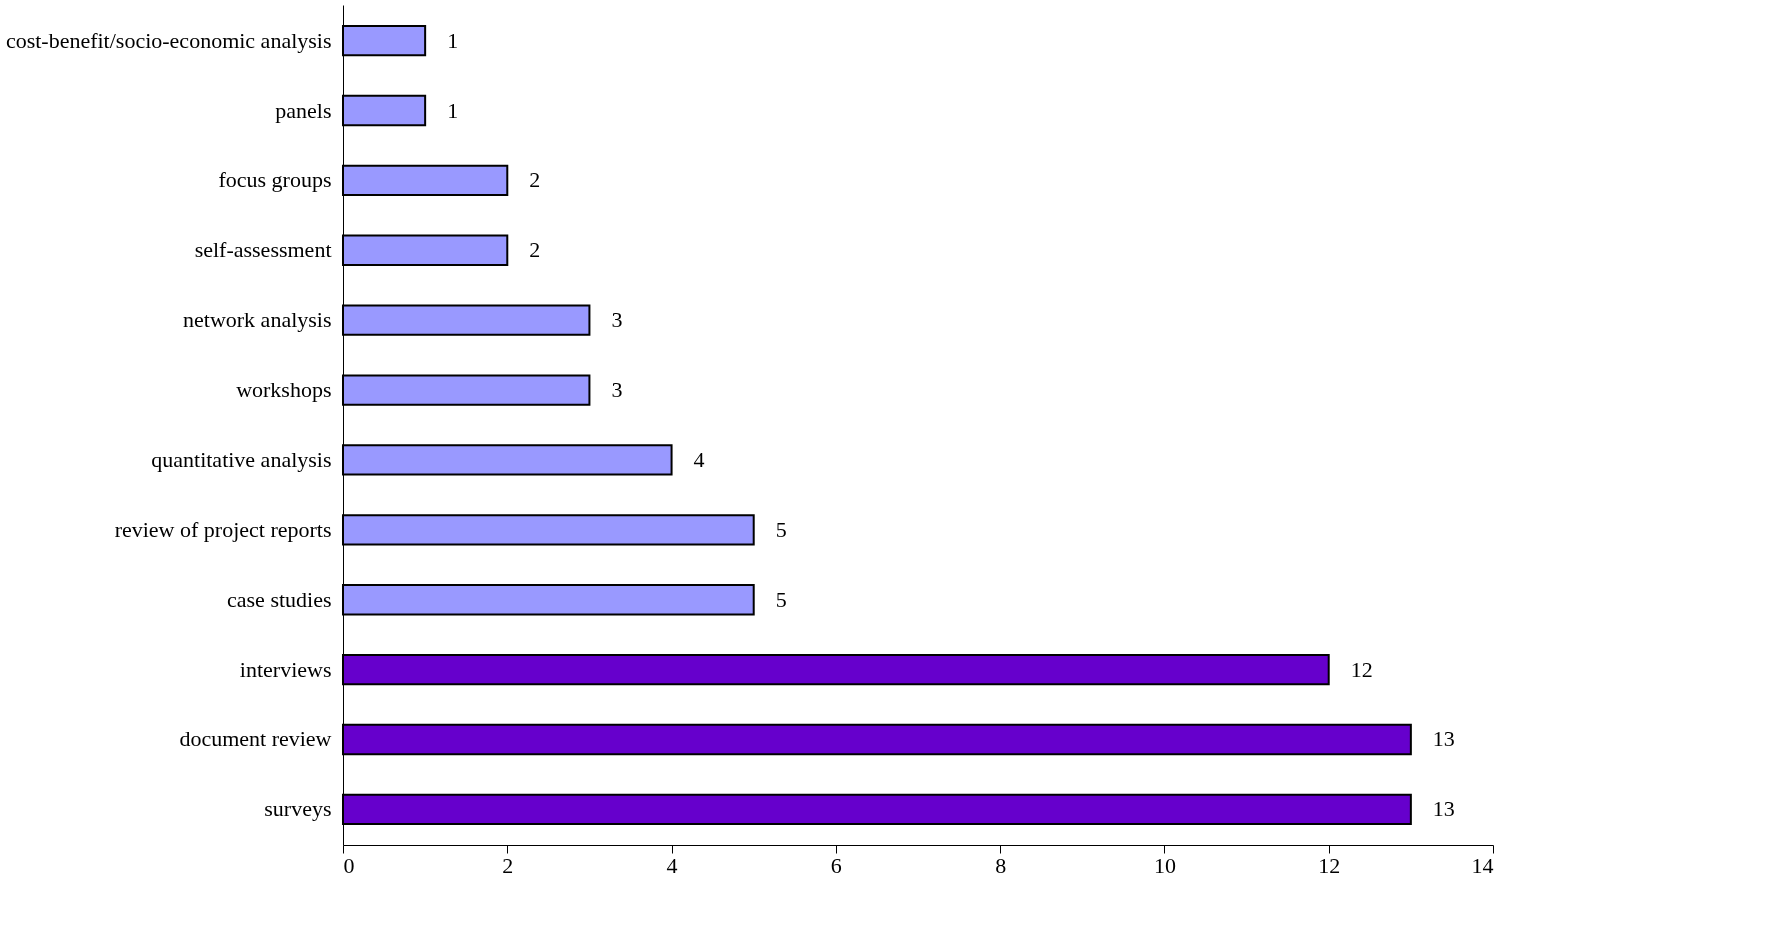 The height and width of the screenshot is (940, 1792). What do you see at coordinates (275, 180) in the screenshot?
I see `y-tick-label: focus groups` at bounding box center [275, 180].